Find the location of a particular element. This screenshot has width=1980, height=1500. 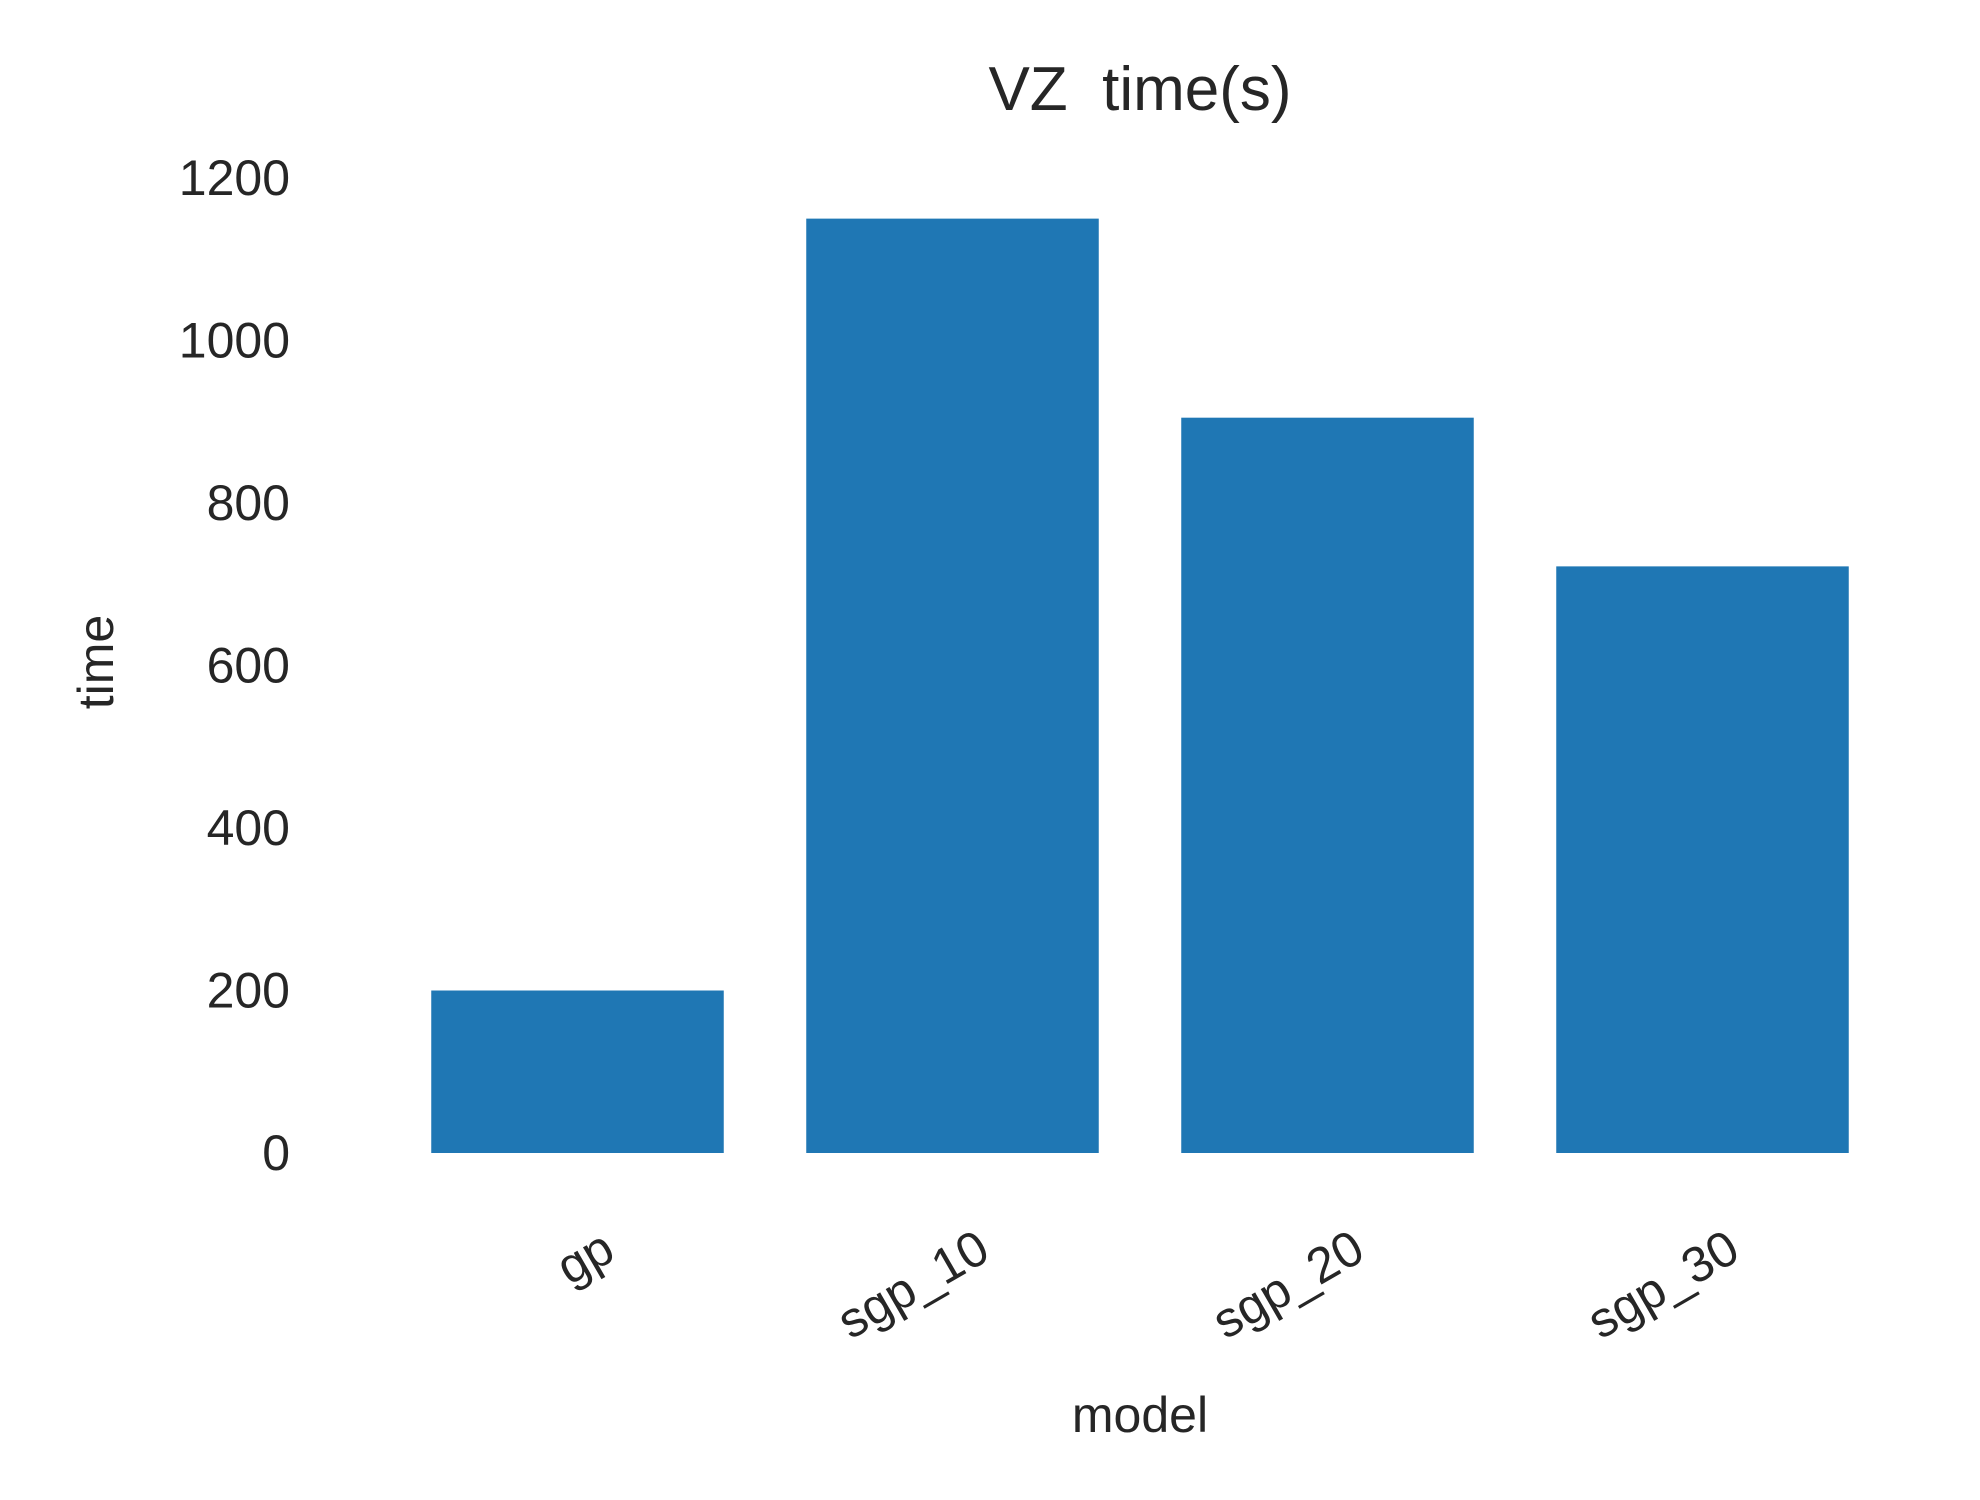

y-axis-label: time is located at coordinates (96, 662).